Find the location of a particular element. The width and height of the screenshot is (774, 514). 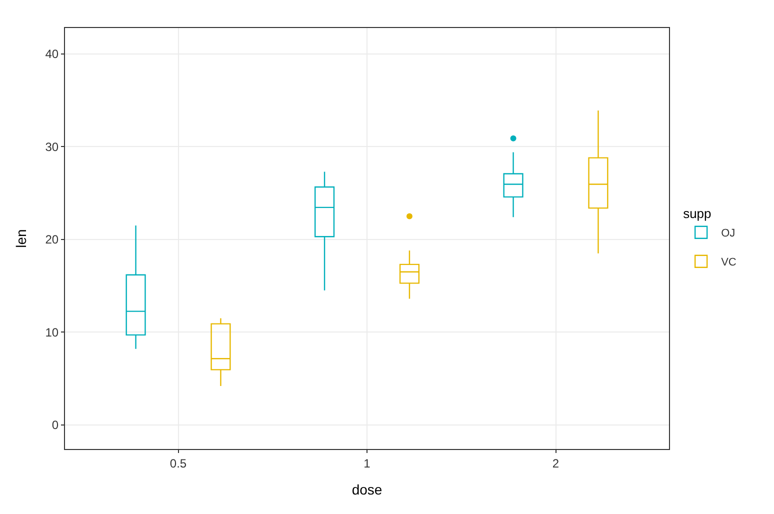

x-tick-label: 0.5 is located at coordinates (178, 463).